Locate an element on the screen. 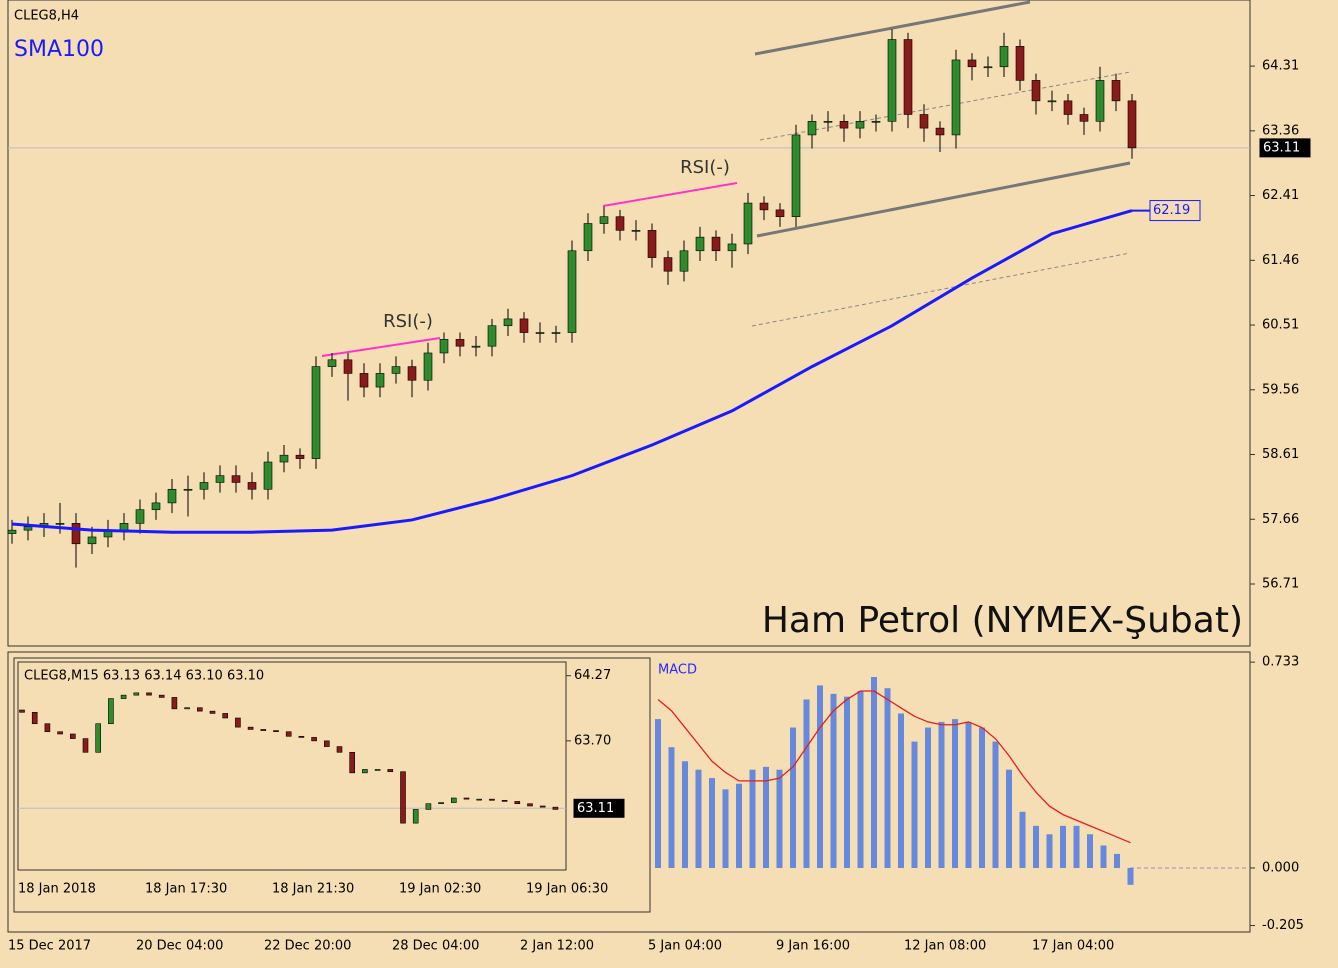 The height and width of the screenshot is (968, 1338). indicator-label: SMA100 is located at coordinates (59, 49).